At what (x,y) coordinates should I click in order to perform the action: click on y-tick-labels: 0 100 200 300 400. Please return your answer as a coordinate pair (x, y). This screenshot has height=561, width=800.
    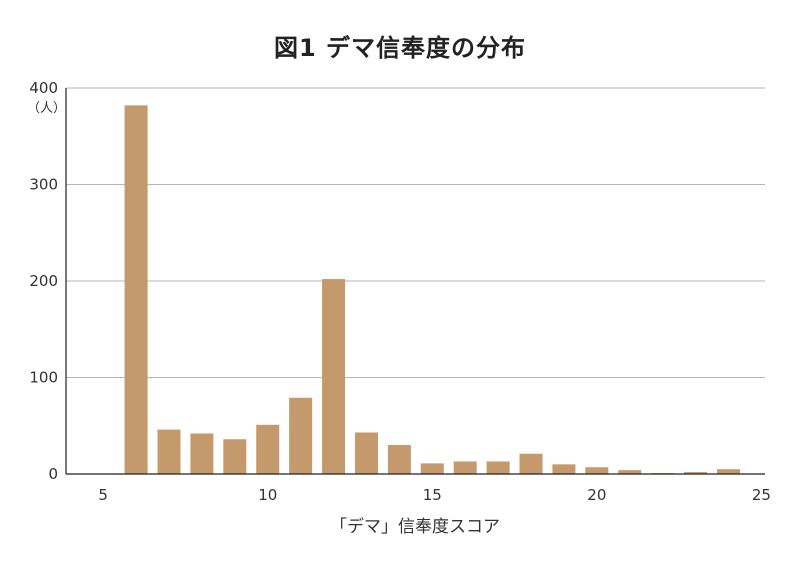
    Looking at the image, I should click on (43, 281).